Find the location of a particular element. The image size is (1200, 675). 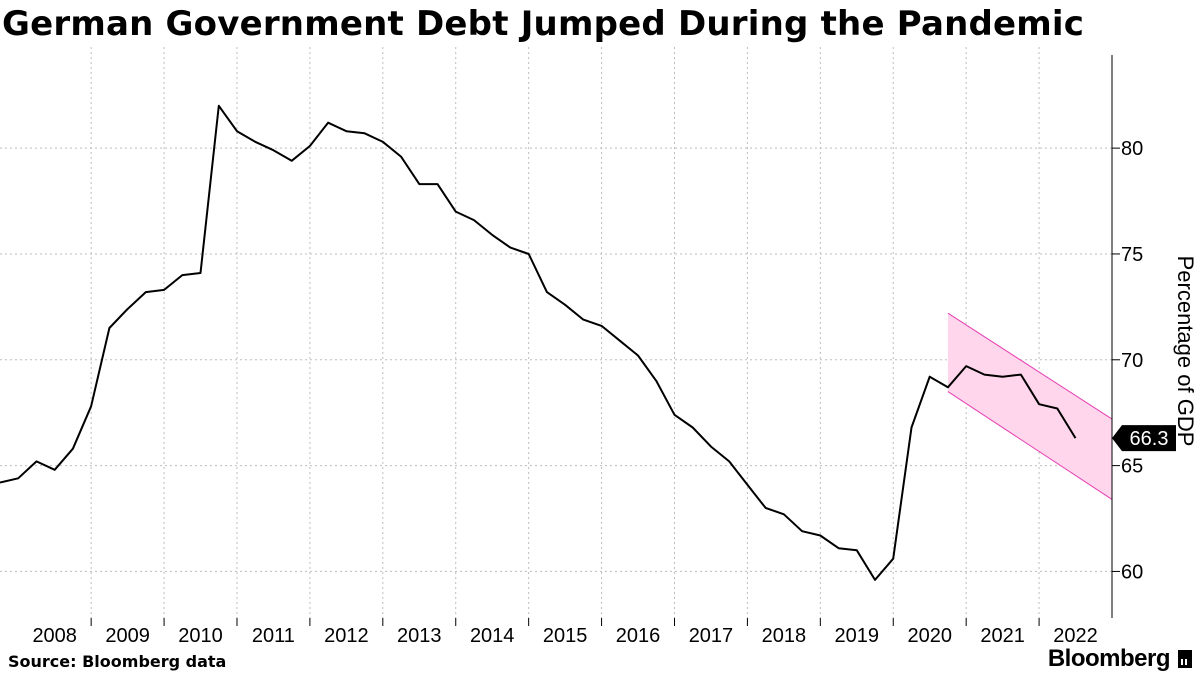

bloomberg-logo: Bloomberg is located at coordinates (1120, 659).